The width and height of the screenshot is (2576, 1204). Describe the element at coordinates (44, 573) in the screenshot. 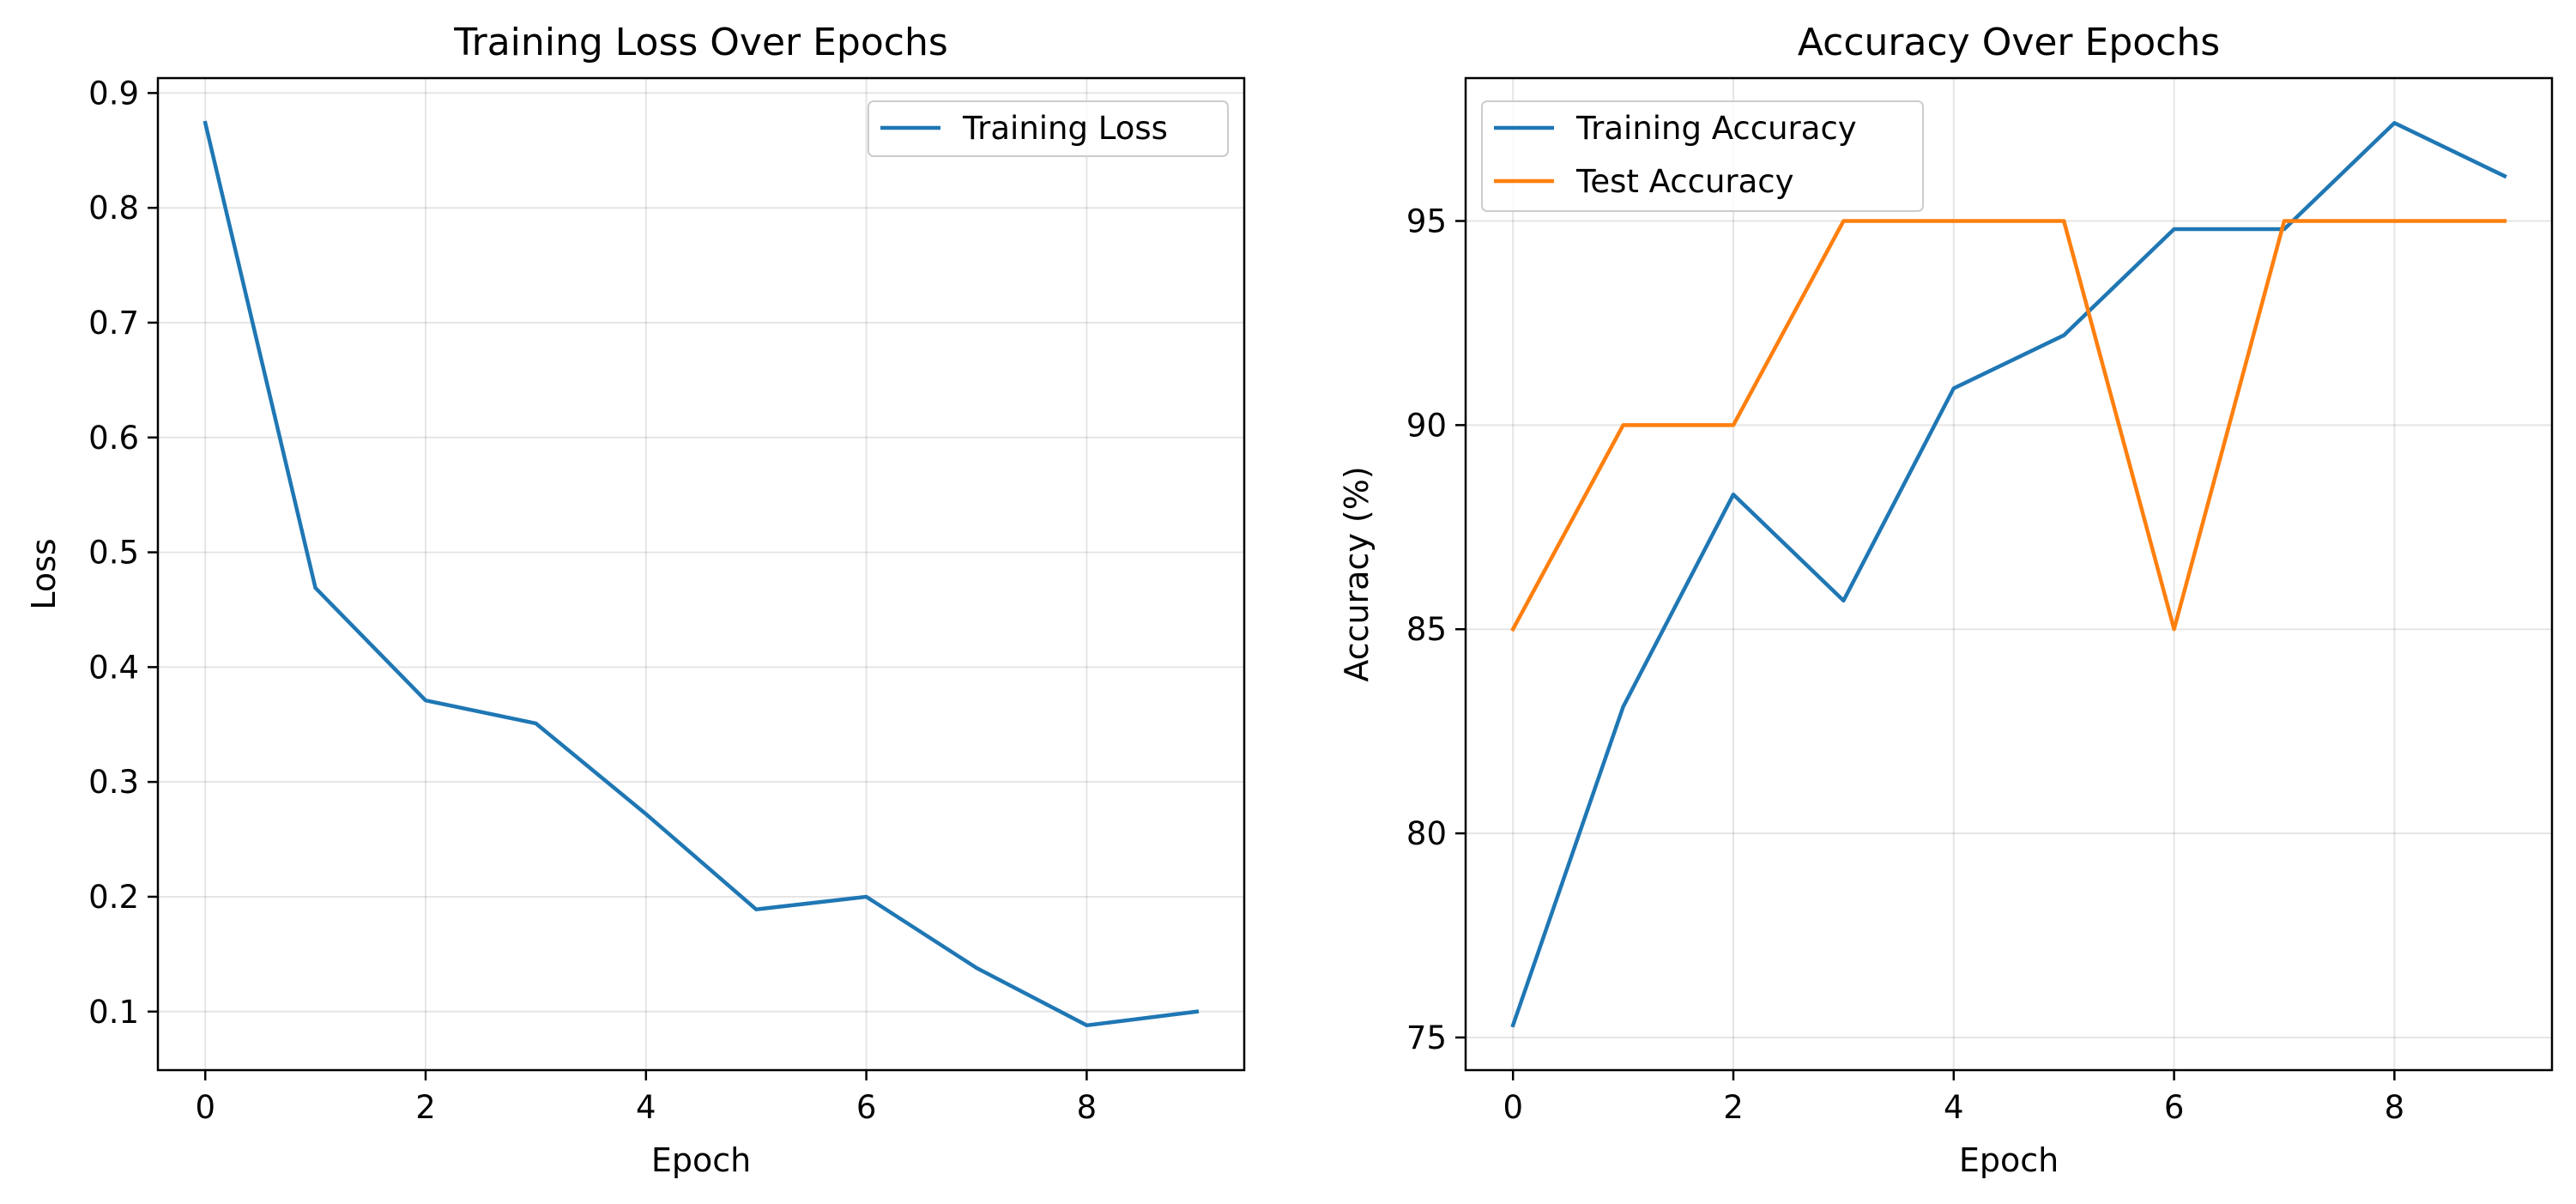

I see `y-axis-label: Loss` at that location.